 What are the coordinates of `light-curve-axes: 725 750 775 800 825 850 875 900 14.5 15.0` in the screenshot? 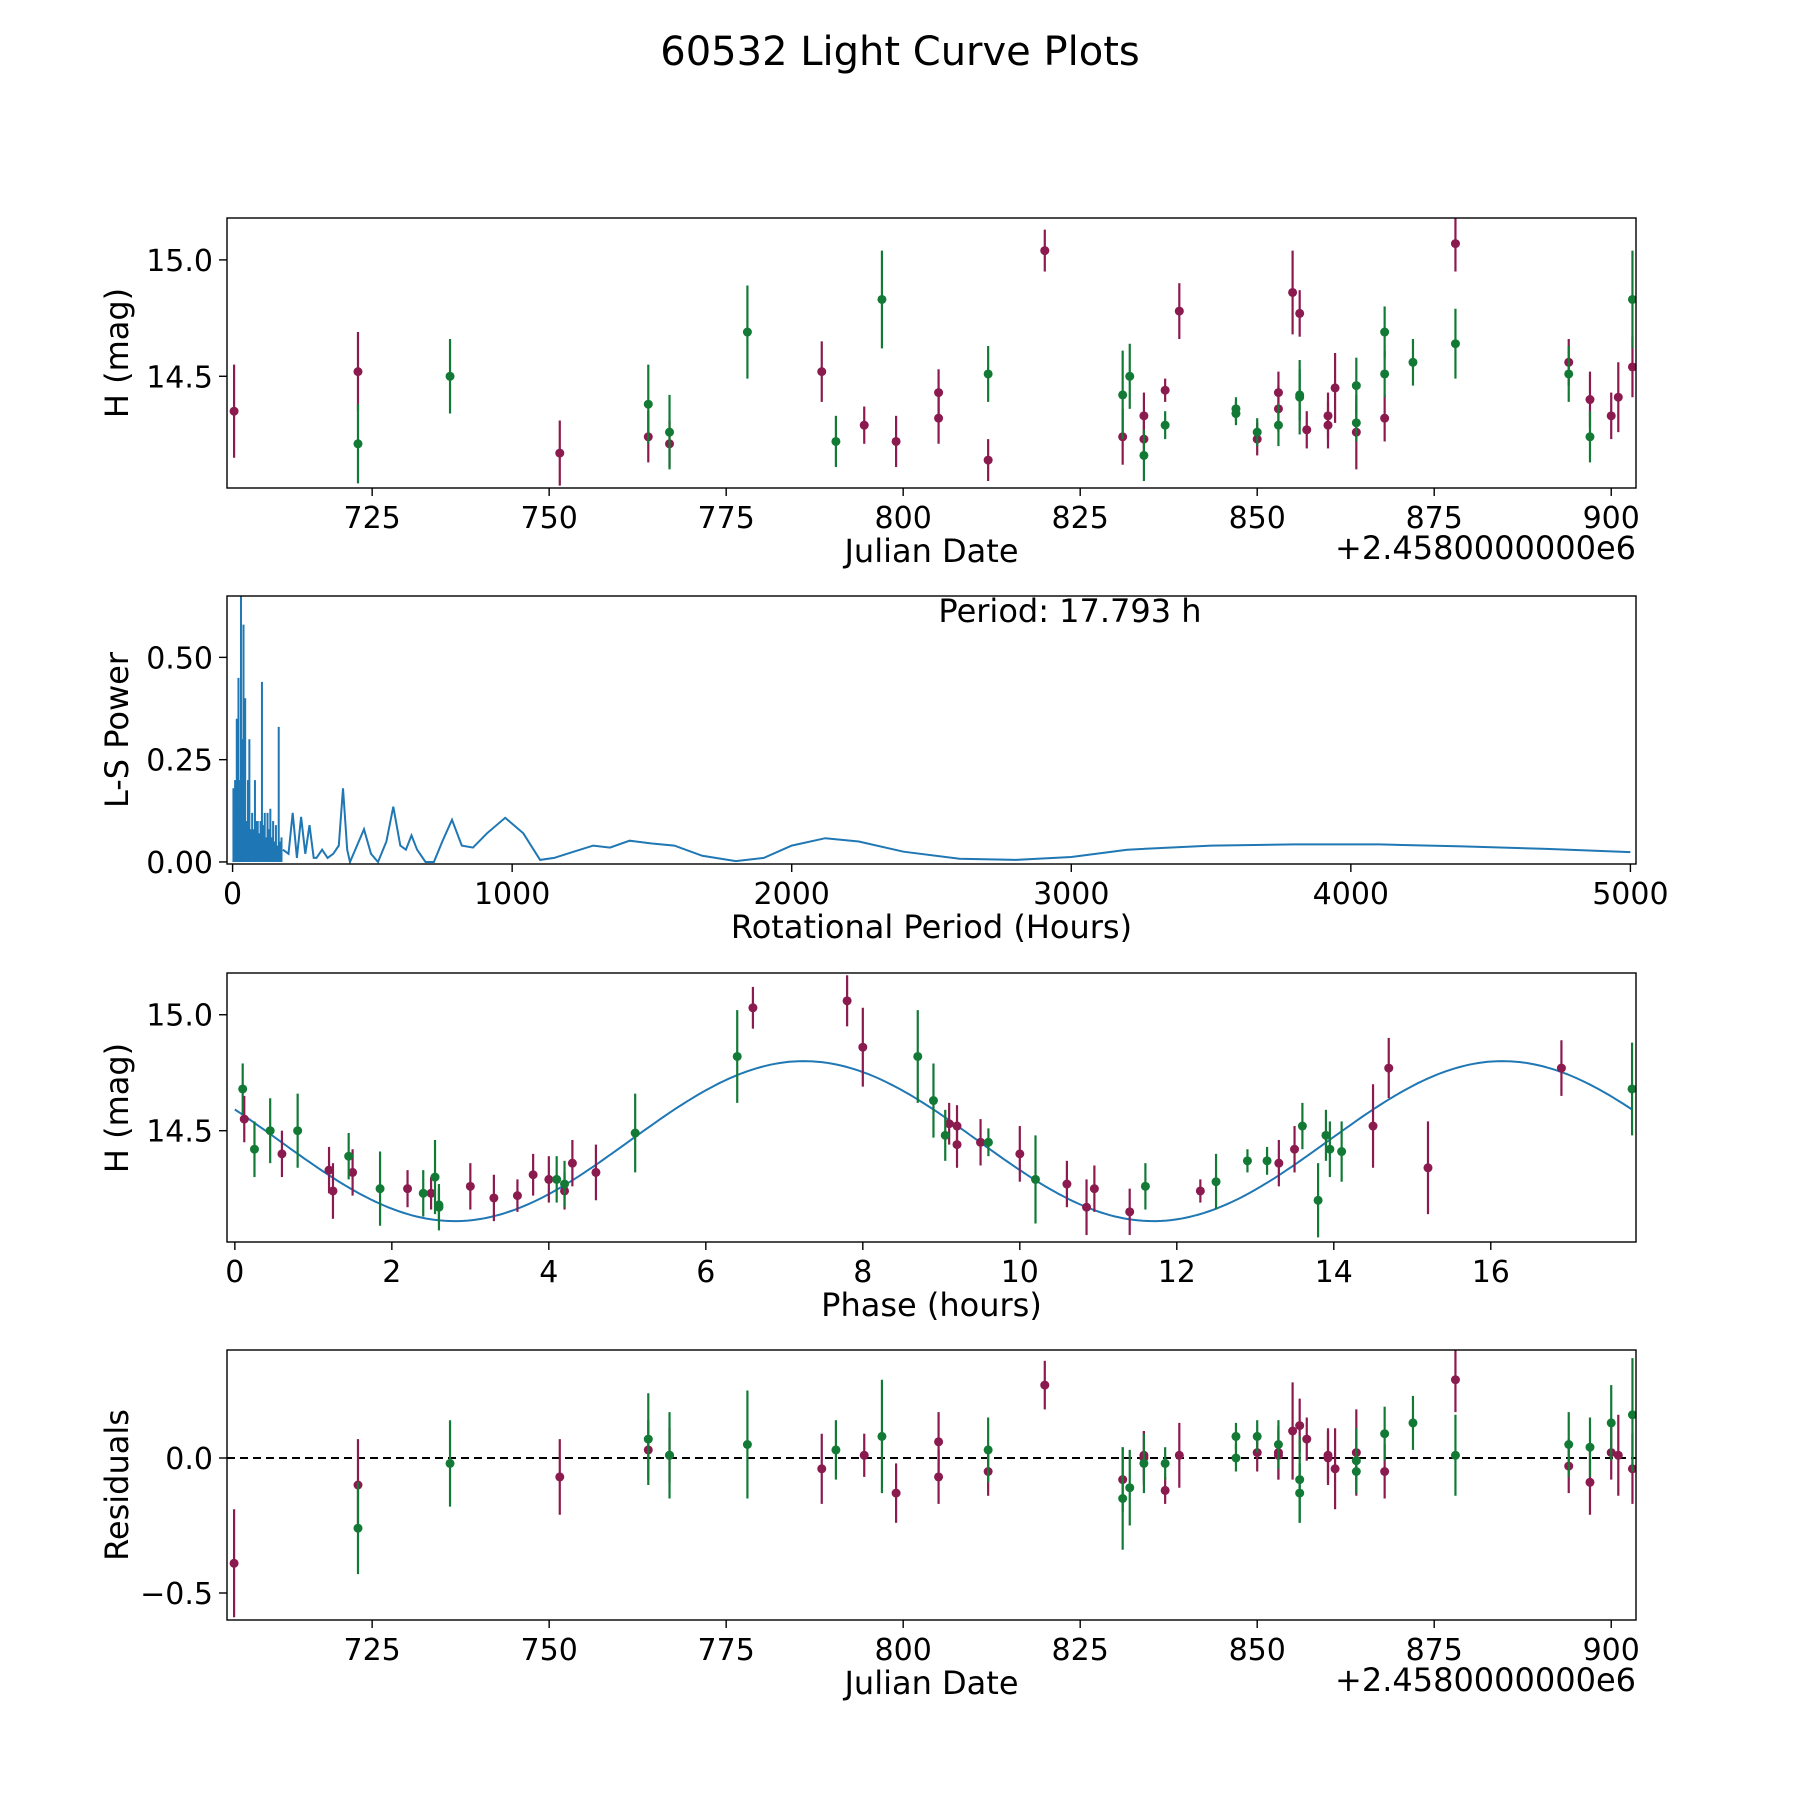 It's located at (893, 390).